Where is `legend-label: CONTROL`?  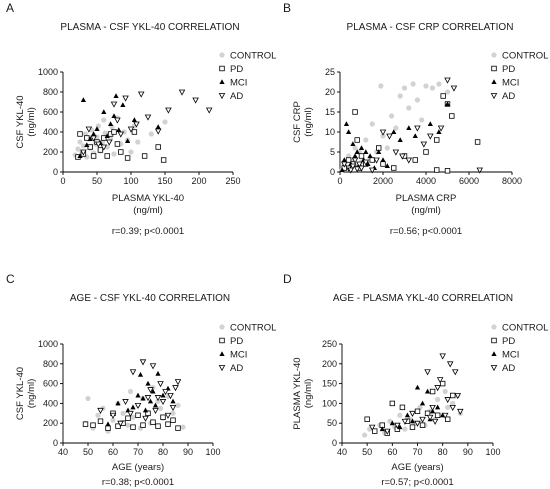
legend-label: CONTROL is located at coordinates (525, 56).